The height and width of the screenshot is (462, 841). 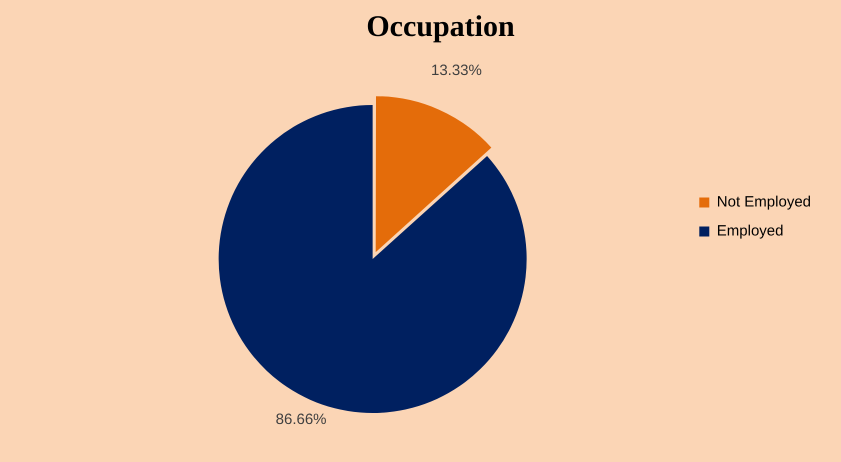 I want to click on chart-title: Occupation, so click(x=440, y=26).